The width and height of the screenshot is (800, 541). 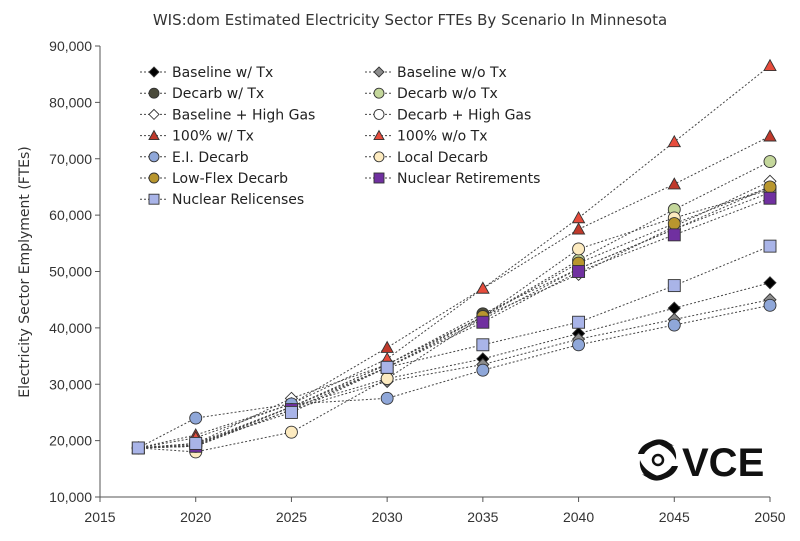 I want to click on y-tick-label: 40,000, so click(x=70, y=328).